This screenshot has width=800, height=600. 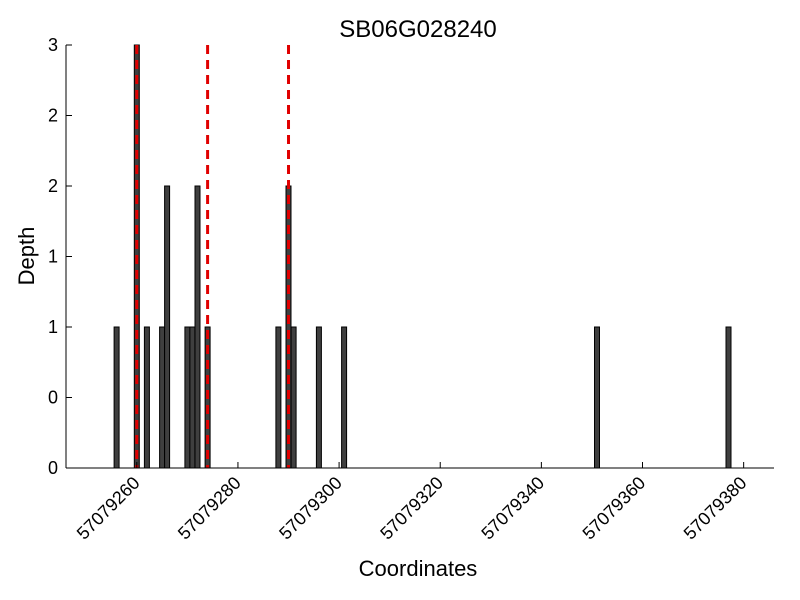 I want to click on chart-title: SB06G028240, so click(x=417, y=29).